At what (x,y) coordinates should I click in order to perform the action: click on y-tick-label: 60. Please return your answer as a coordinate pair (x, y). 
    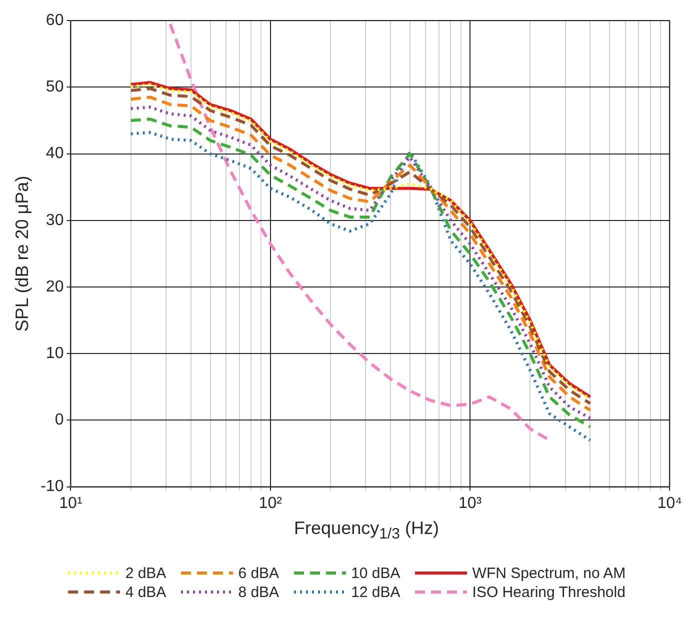
    Looking at the image, I should click on (55, 21).